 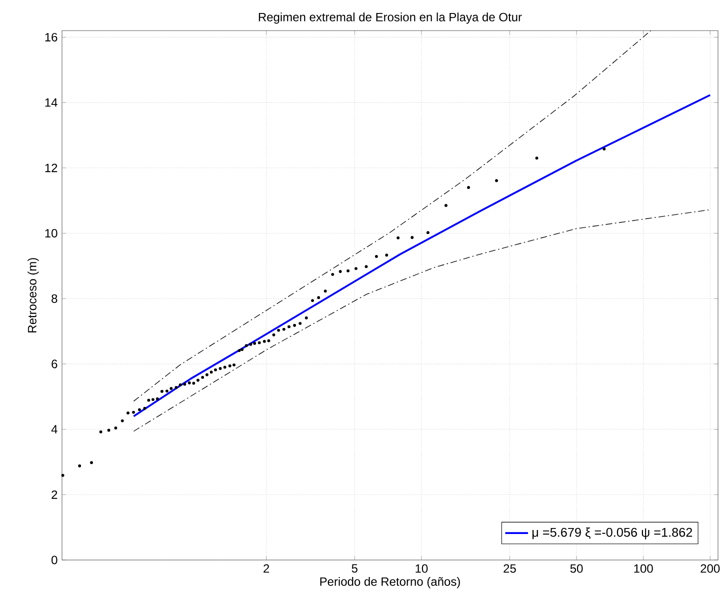 What do you see at coordinates (643, 568) in the screenshot?
I see `x-tick-label: 100` at bounding box center [643, 568].